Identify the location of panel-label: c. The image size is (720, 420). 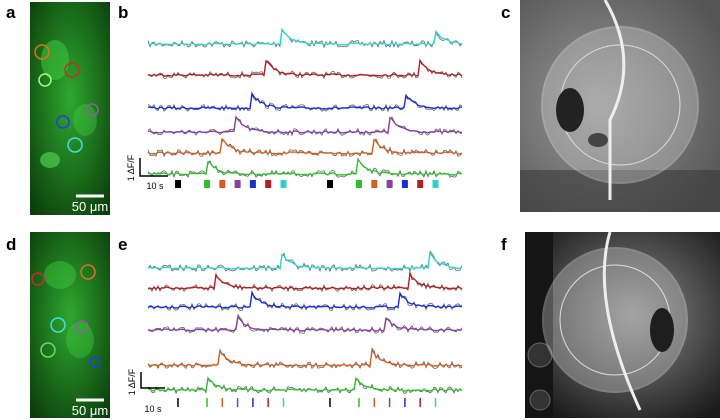
(505, 12).